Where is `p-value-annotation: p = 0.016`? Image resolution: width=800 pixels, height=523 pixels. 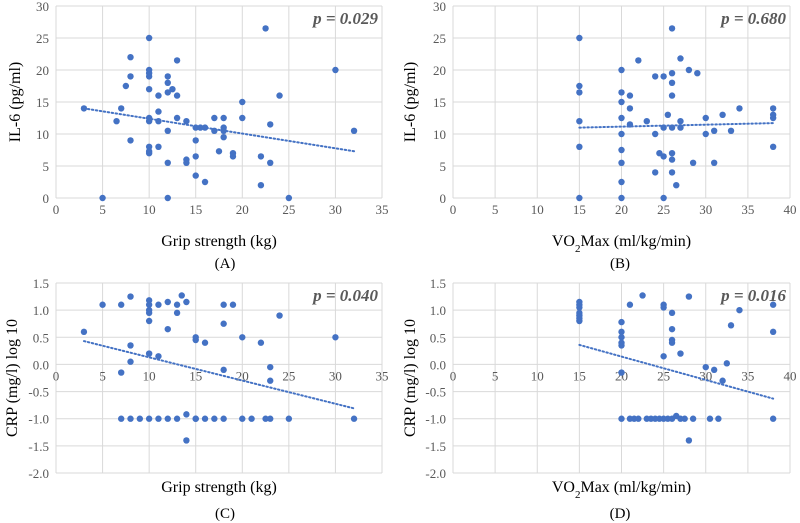
p-value-annotation: p = 0.016 is located at coordinates (752, 295).